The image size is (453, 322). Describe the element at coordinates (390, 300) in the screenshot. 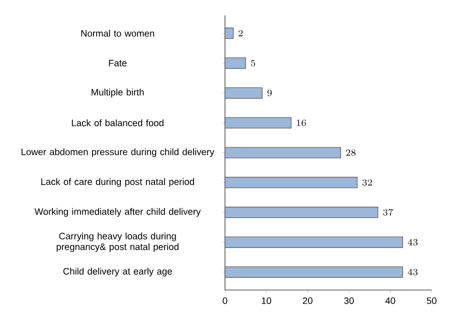

I see `x-tick-label: 40` at that location.